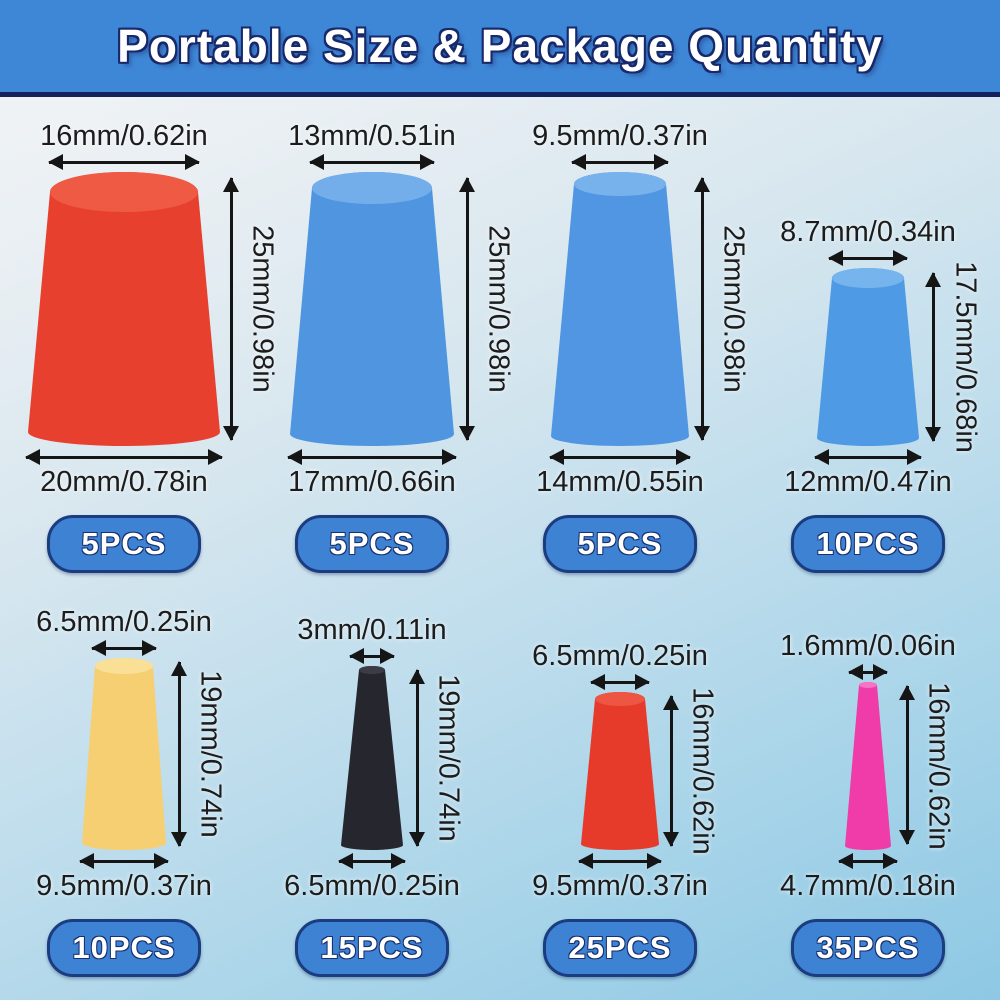 The image size is (1000, 1000). I want to click on quantity-label: 15PCS, so click(372, 947).